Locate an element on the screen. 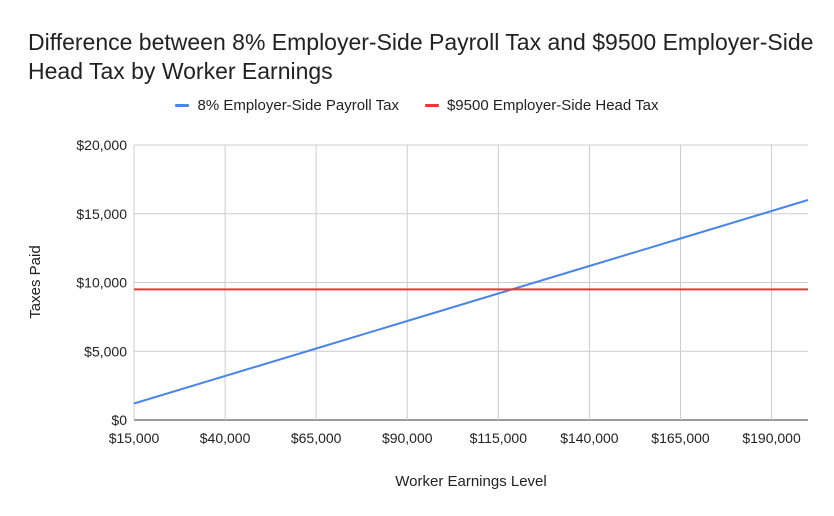 Image resolution: width=834 pixels, height=516 pixels. x-tick-label: $65,000 is located at coordinates (316, 438).